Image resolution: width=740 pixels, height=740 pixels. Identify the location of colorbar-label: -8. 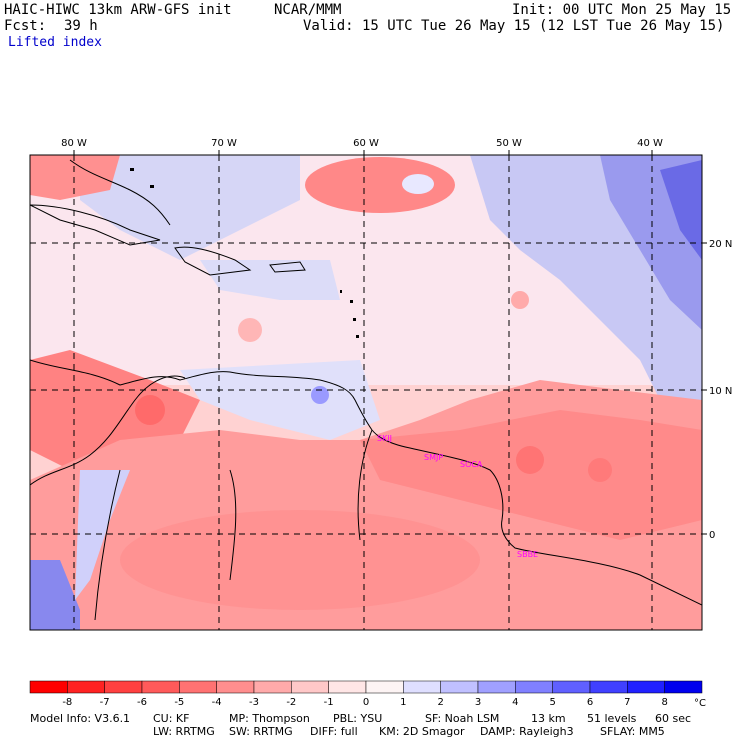
(67, 702).